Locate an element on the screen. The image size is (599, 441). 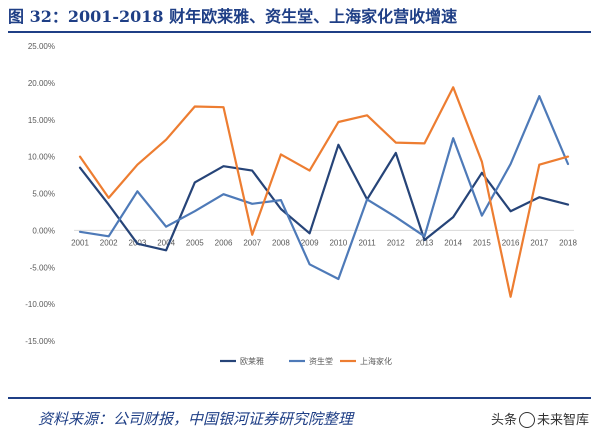
watermark-prefix: 头条 is located at coordinates (503, 420).